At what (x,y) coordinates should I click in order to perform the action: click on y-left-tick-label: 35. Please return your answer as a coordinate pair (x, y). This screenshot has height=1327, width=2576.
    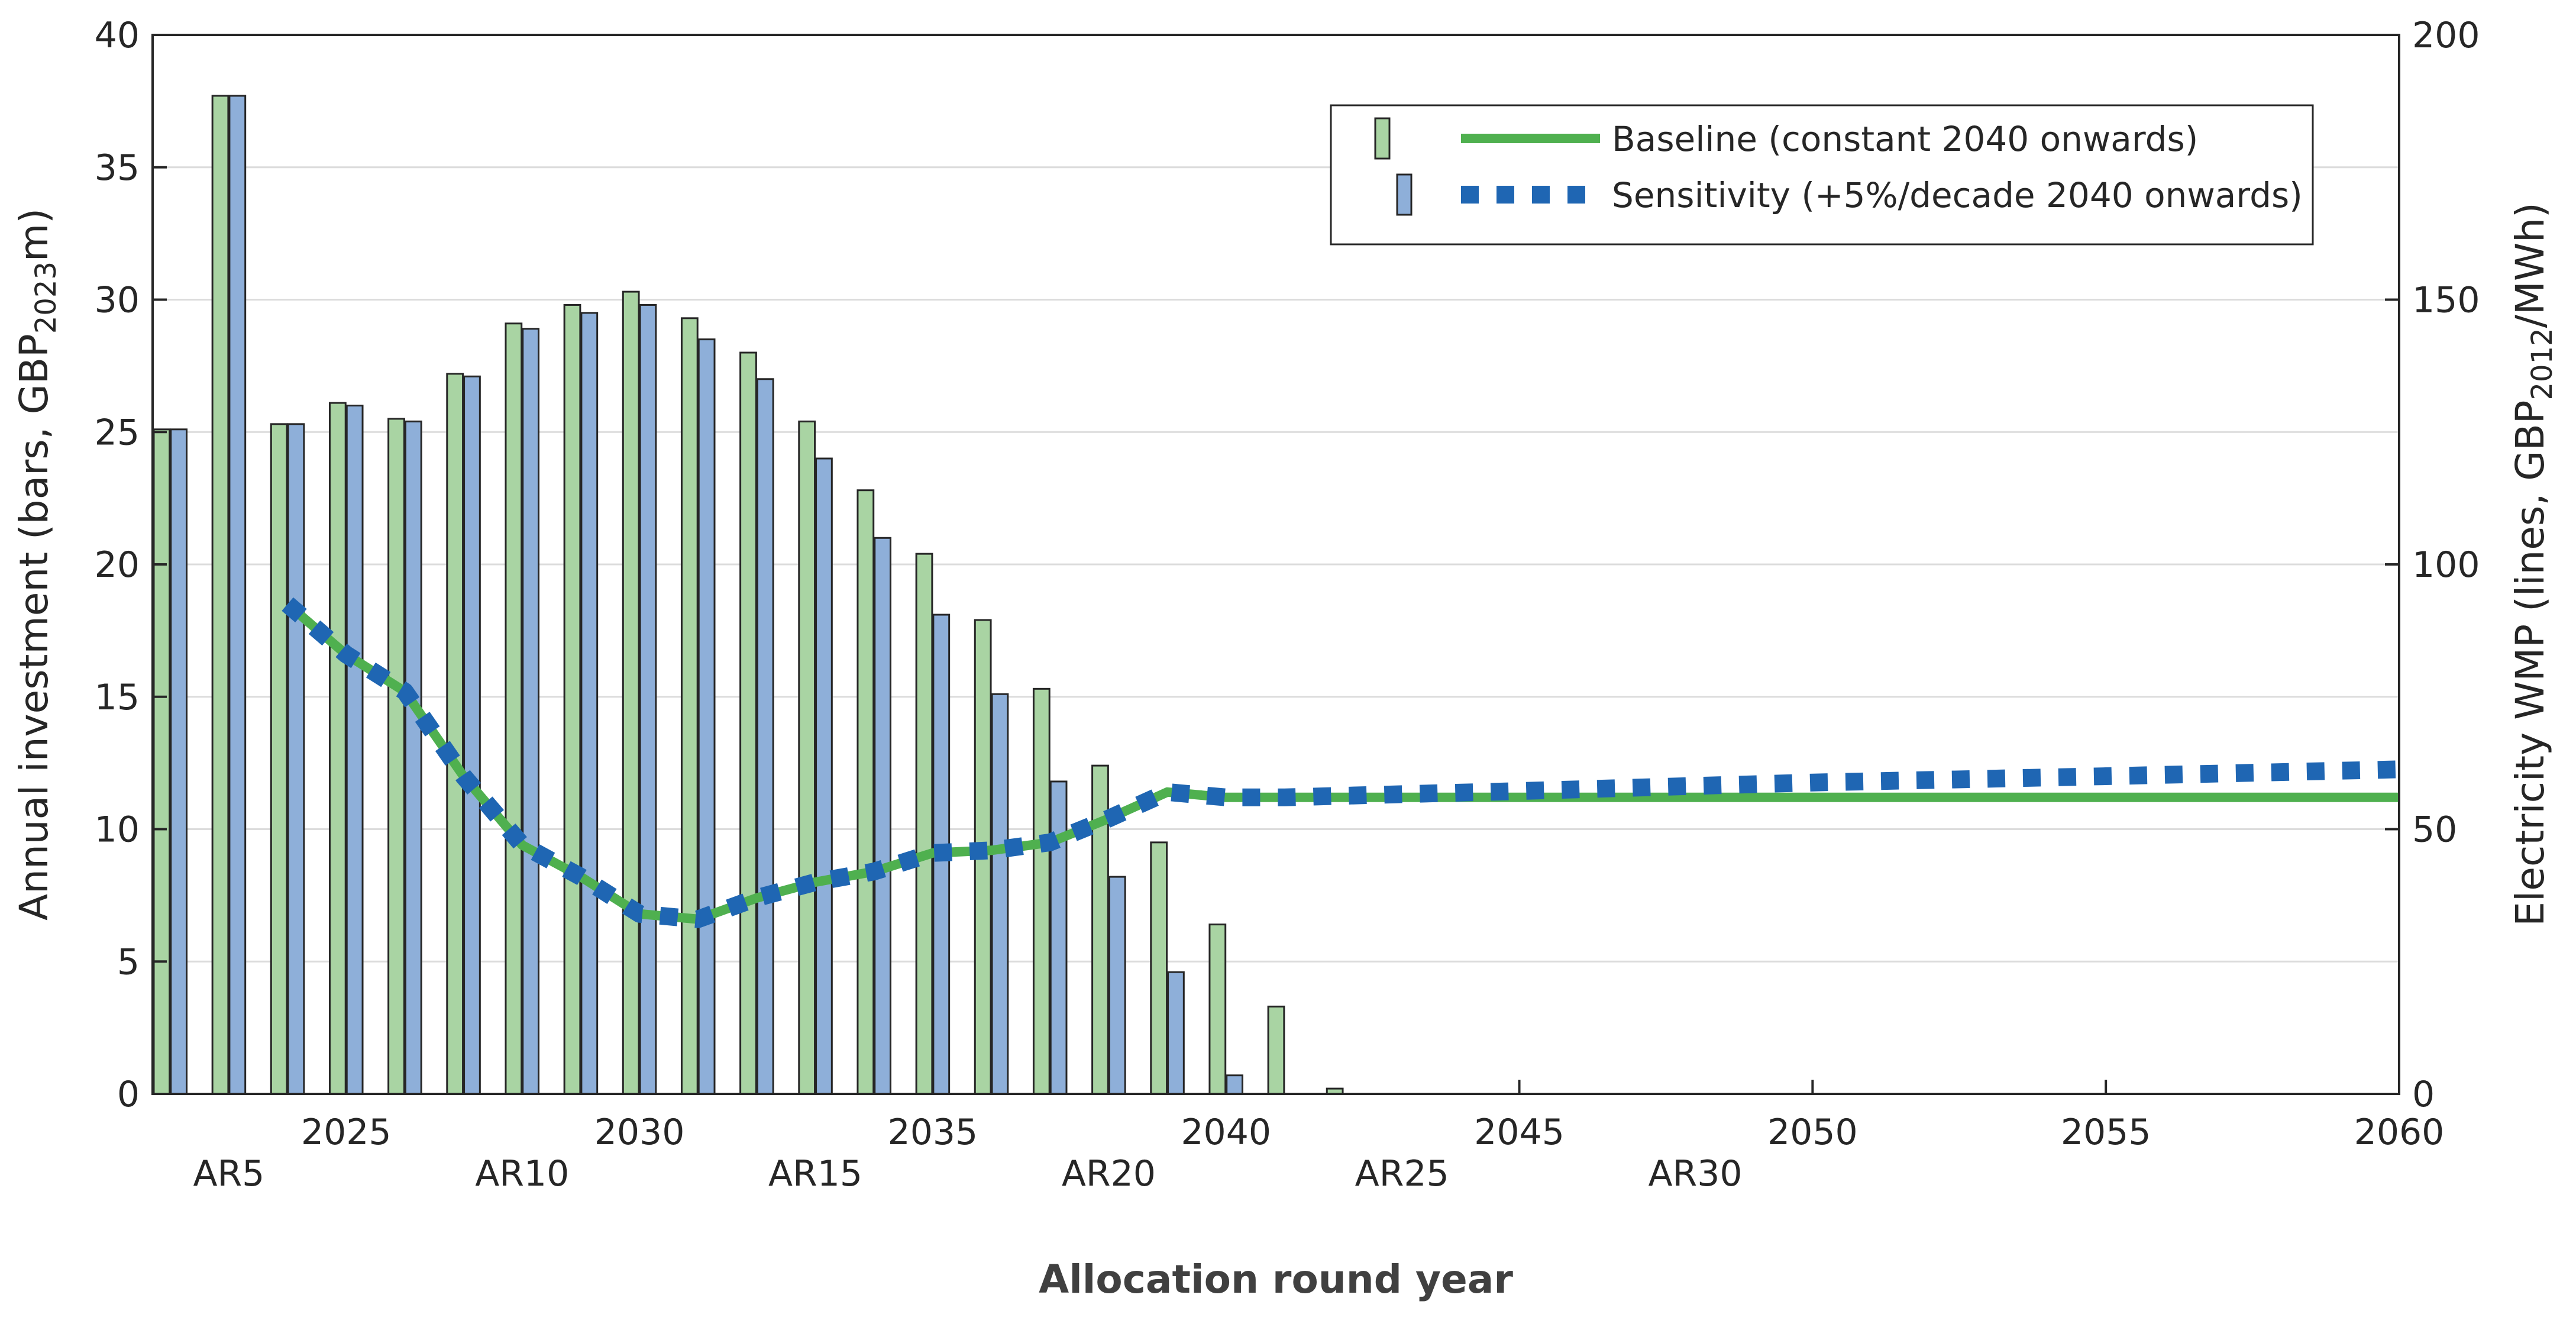
    Looking at the image, I should click on (117, 168).